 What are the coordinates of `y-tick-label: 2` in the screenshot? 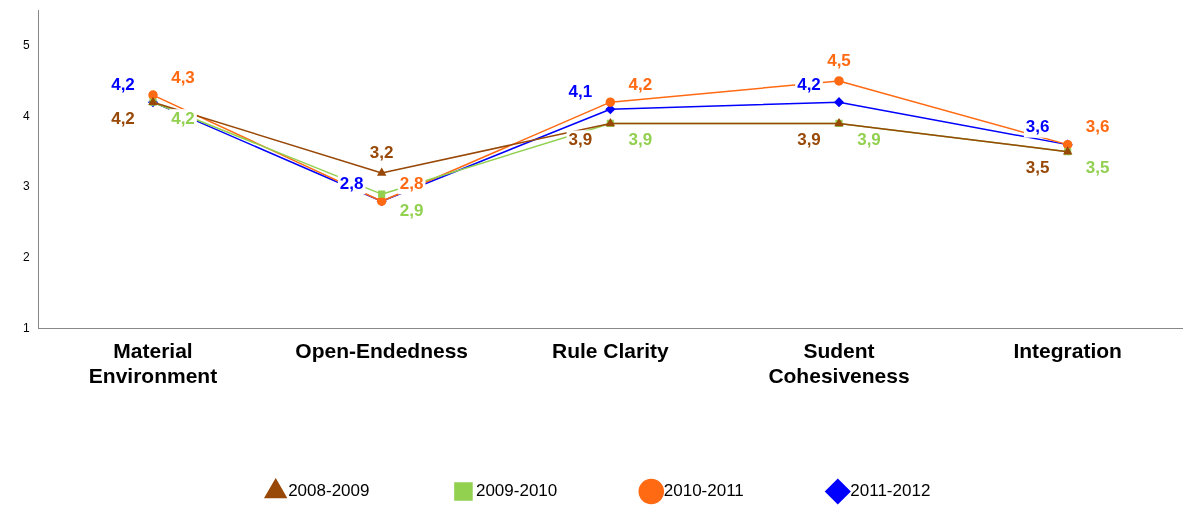 It's located at (26, 257).